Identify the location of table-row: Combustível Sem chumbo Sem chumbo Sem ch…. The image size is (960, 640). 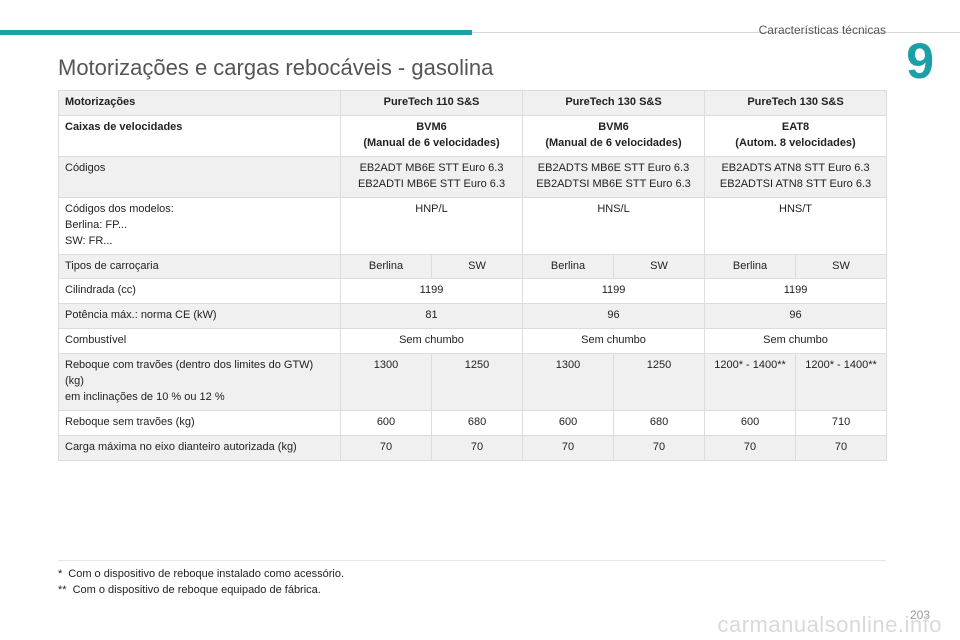
(473, 341).